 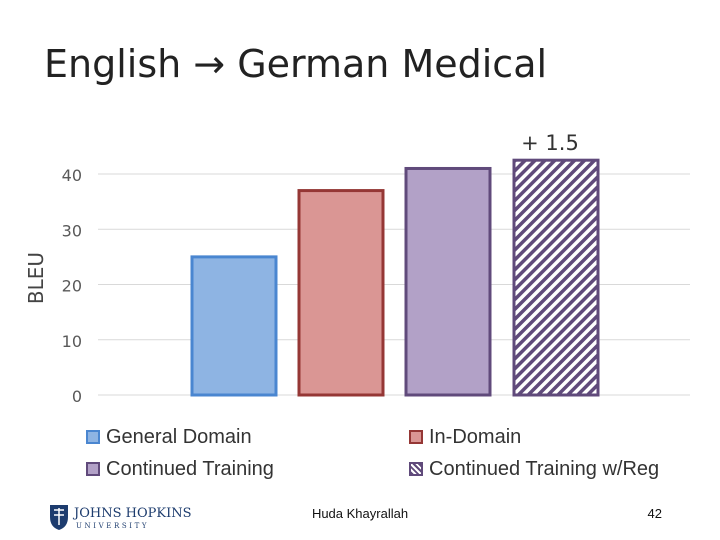 I want to click on y-tick-label-0: 0, so click(x=77, y=396).